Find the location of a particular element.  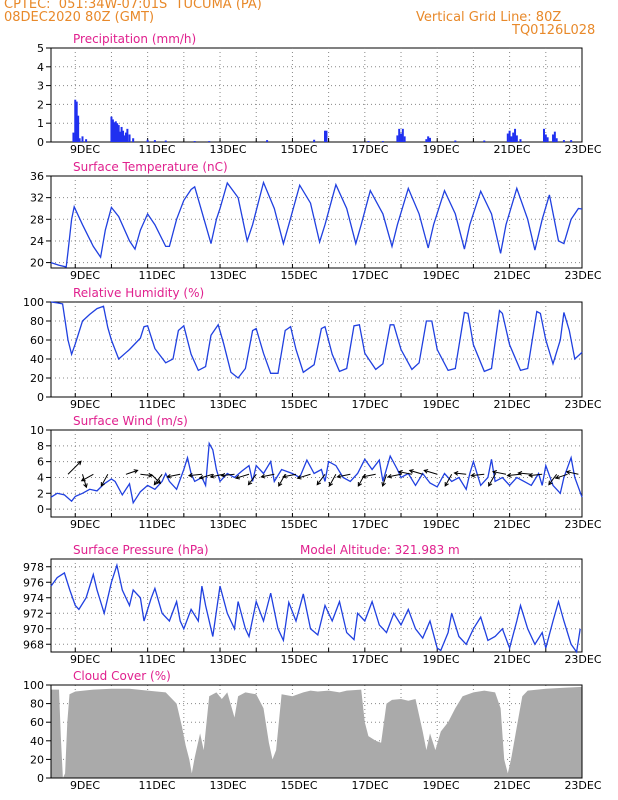

cloud-frame-top is located at coordinates (316, 731).